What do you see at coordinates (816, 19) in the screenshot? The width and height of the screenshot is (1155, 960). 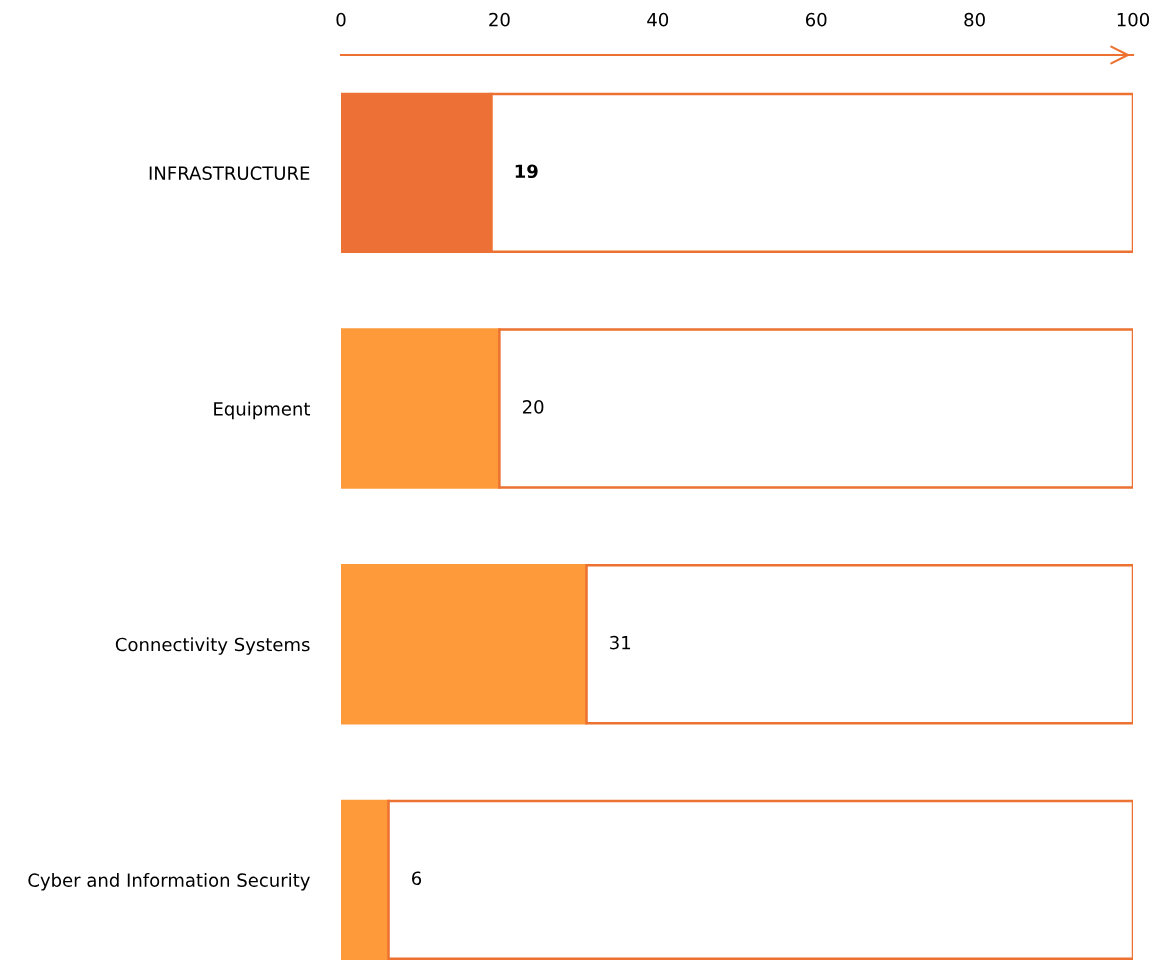 I see `x-tick-label: 60` at bounding box center [816, 19].